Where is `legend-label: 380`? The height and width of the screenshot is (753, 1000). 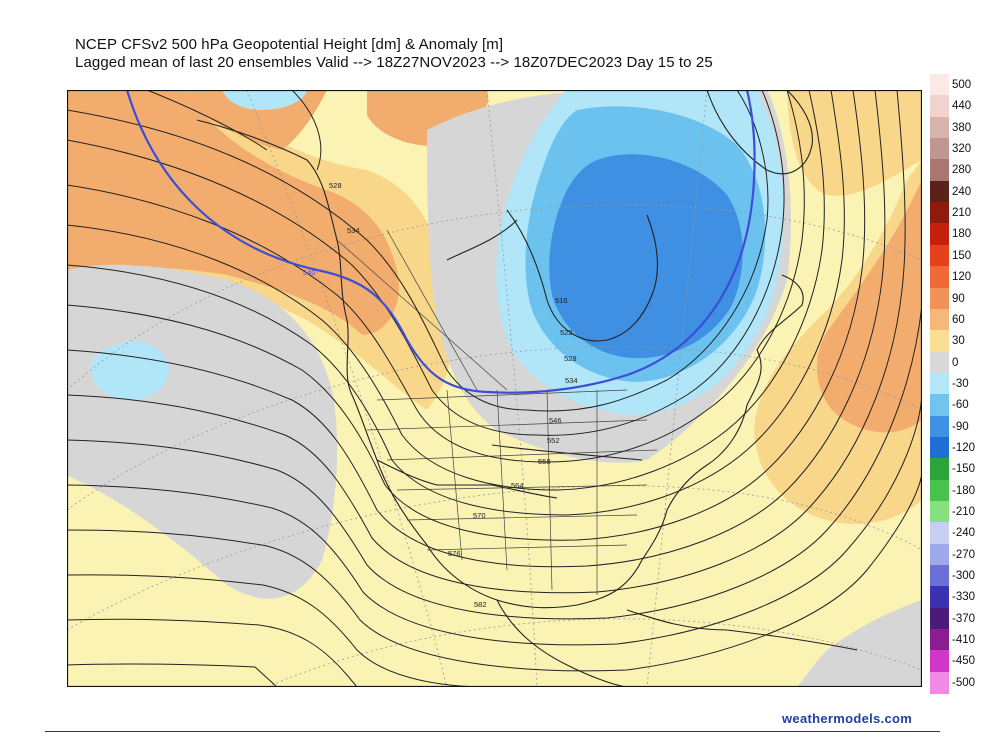 legend-label: 380 is located at coordinates (962, 127).